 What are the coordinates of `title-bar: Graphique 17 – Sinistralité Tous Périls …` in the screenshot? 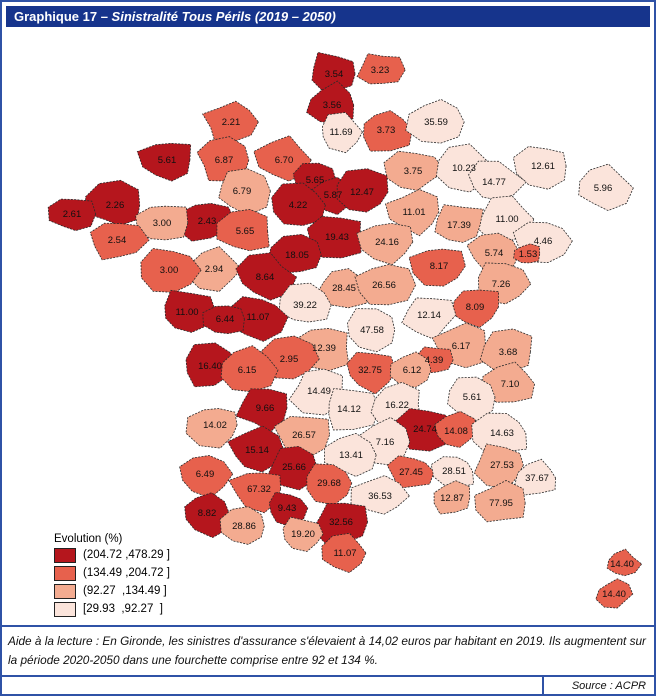 It's located at (328, 16).